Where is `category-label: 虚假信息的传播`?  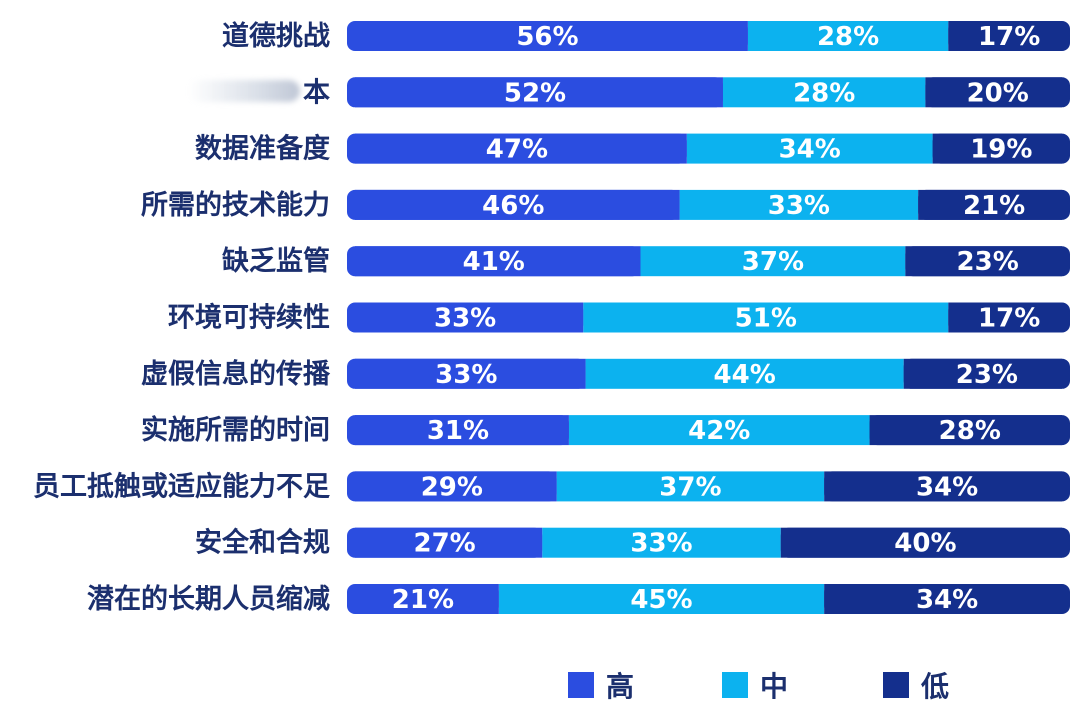 category-label: 虚假信息的传播 is located at coordinates (236, 374).